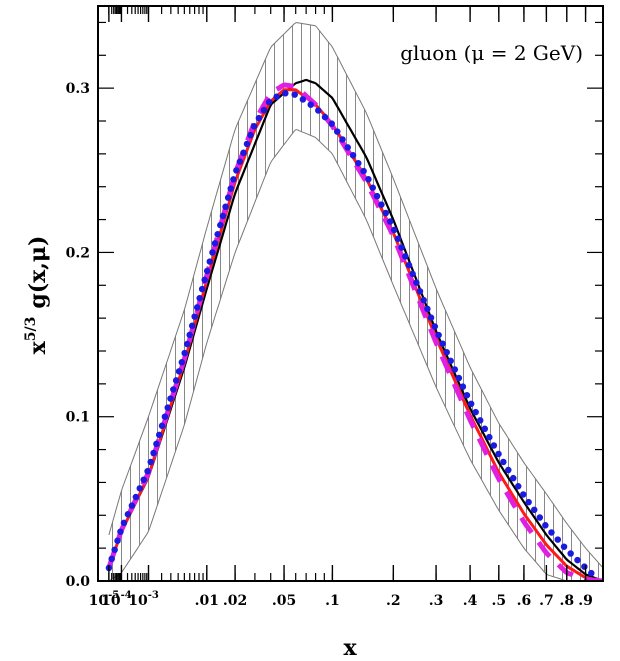  I want to click on x-tick-exponent: -4, so click(126, 595).